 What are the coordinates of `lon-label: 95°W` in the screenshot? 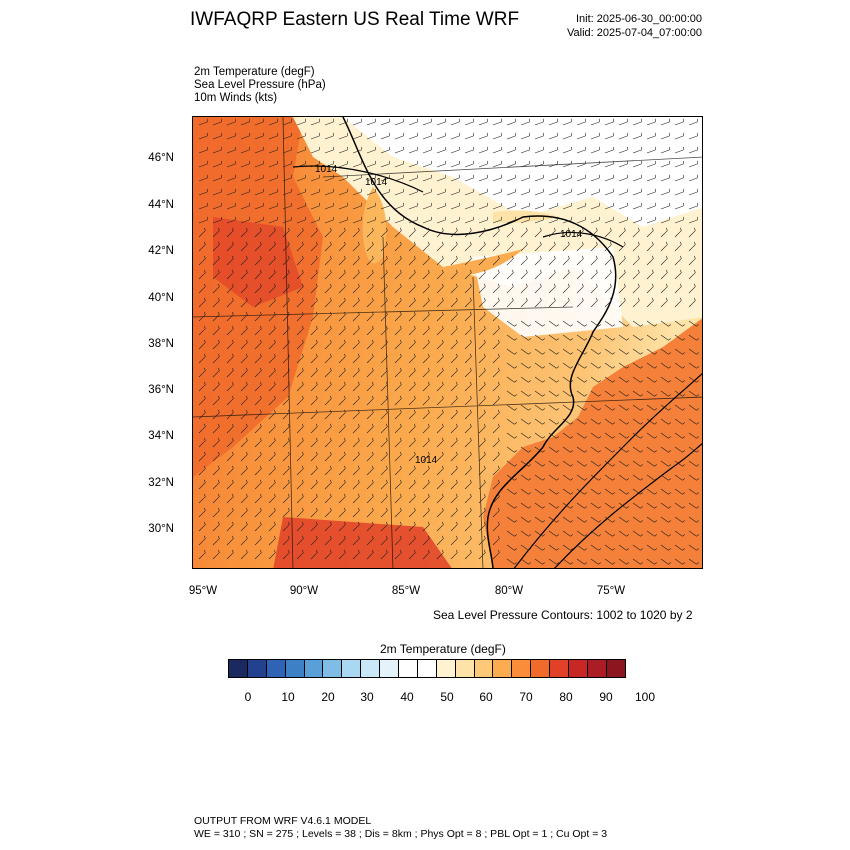 It's located at (203, 591).